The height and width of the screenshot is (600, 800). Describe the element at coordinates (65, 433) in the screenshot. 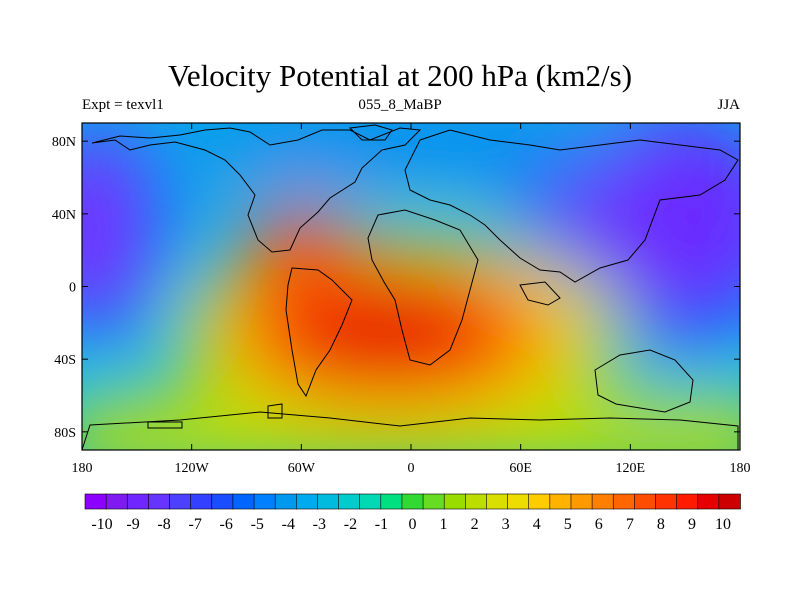

I see `y-tick-label: 80S` at that location.